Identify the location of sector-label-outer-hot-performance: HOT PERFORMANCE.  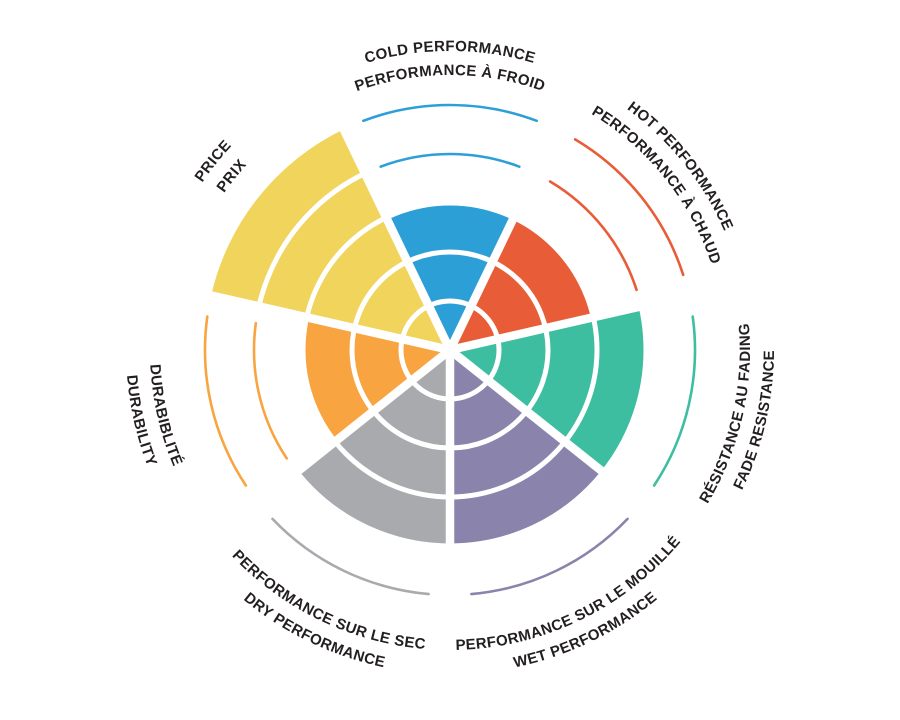
(680, 165).